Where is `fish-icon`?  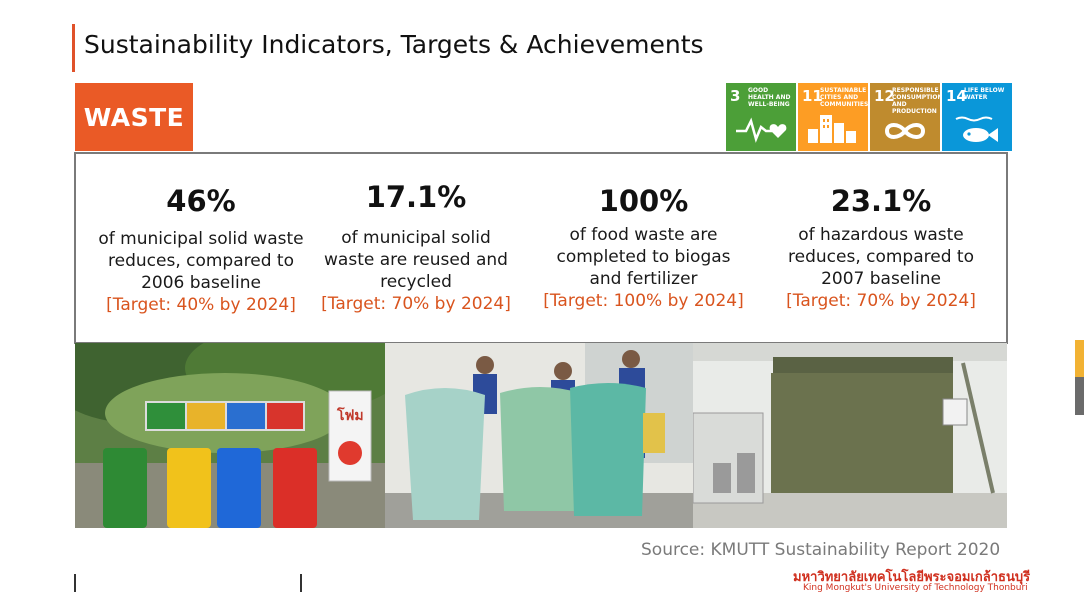
fish-icon is located at coordinates (976, 129).